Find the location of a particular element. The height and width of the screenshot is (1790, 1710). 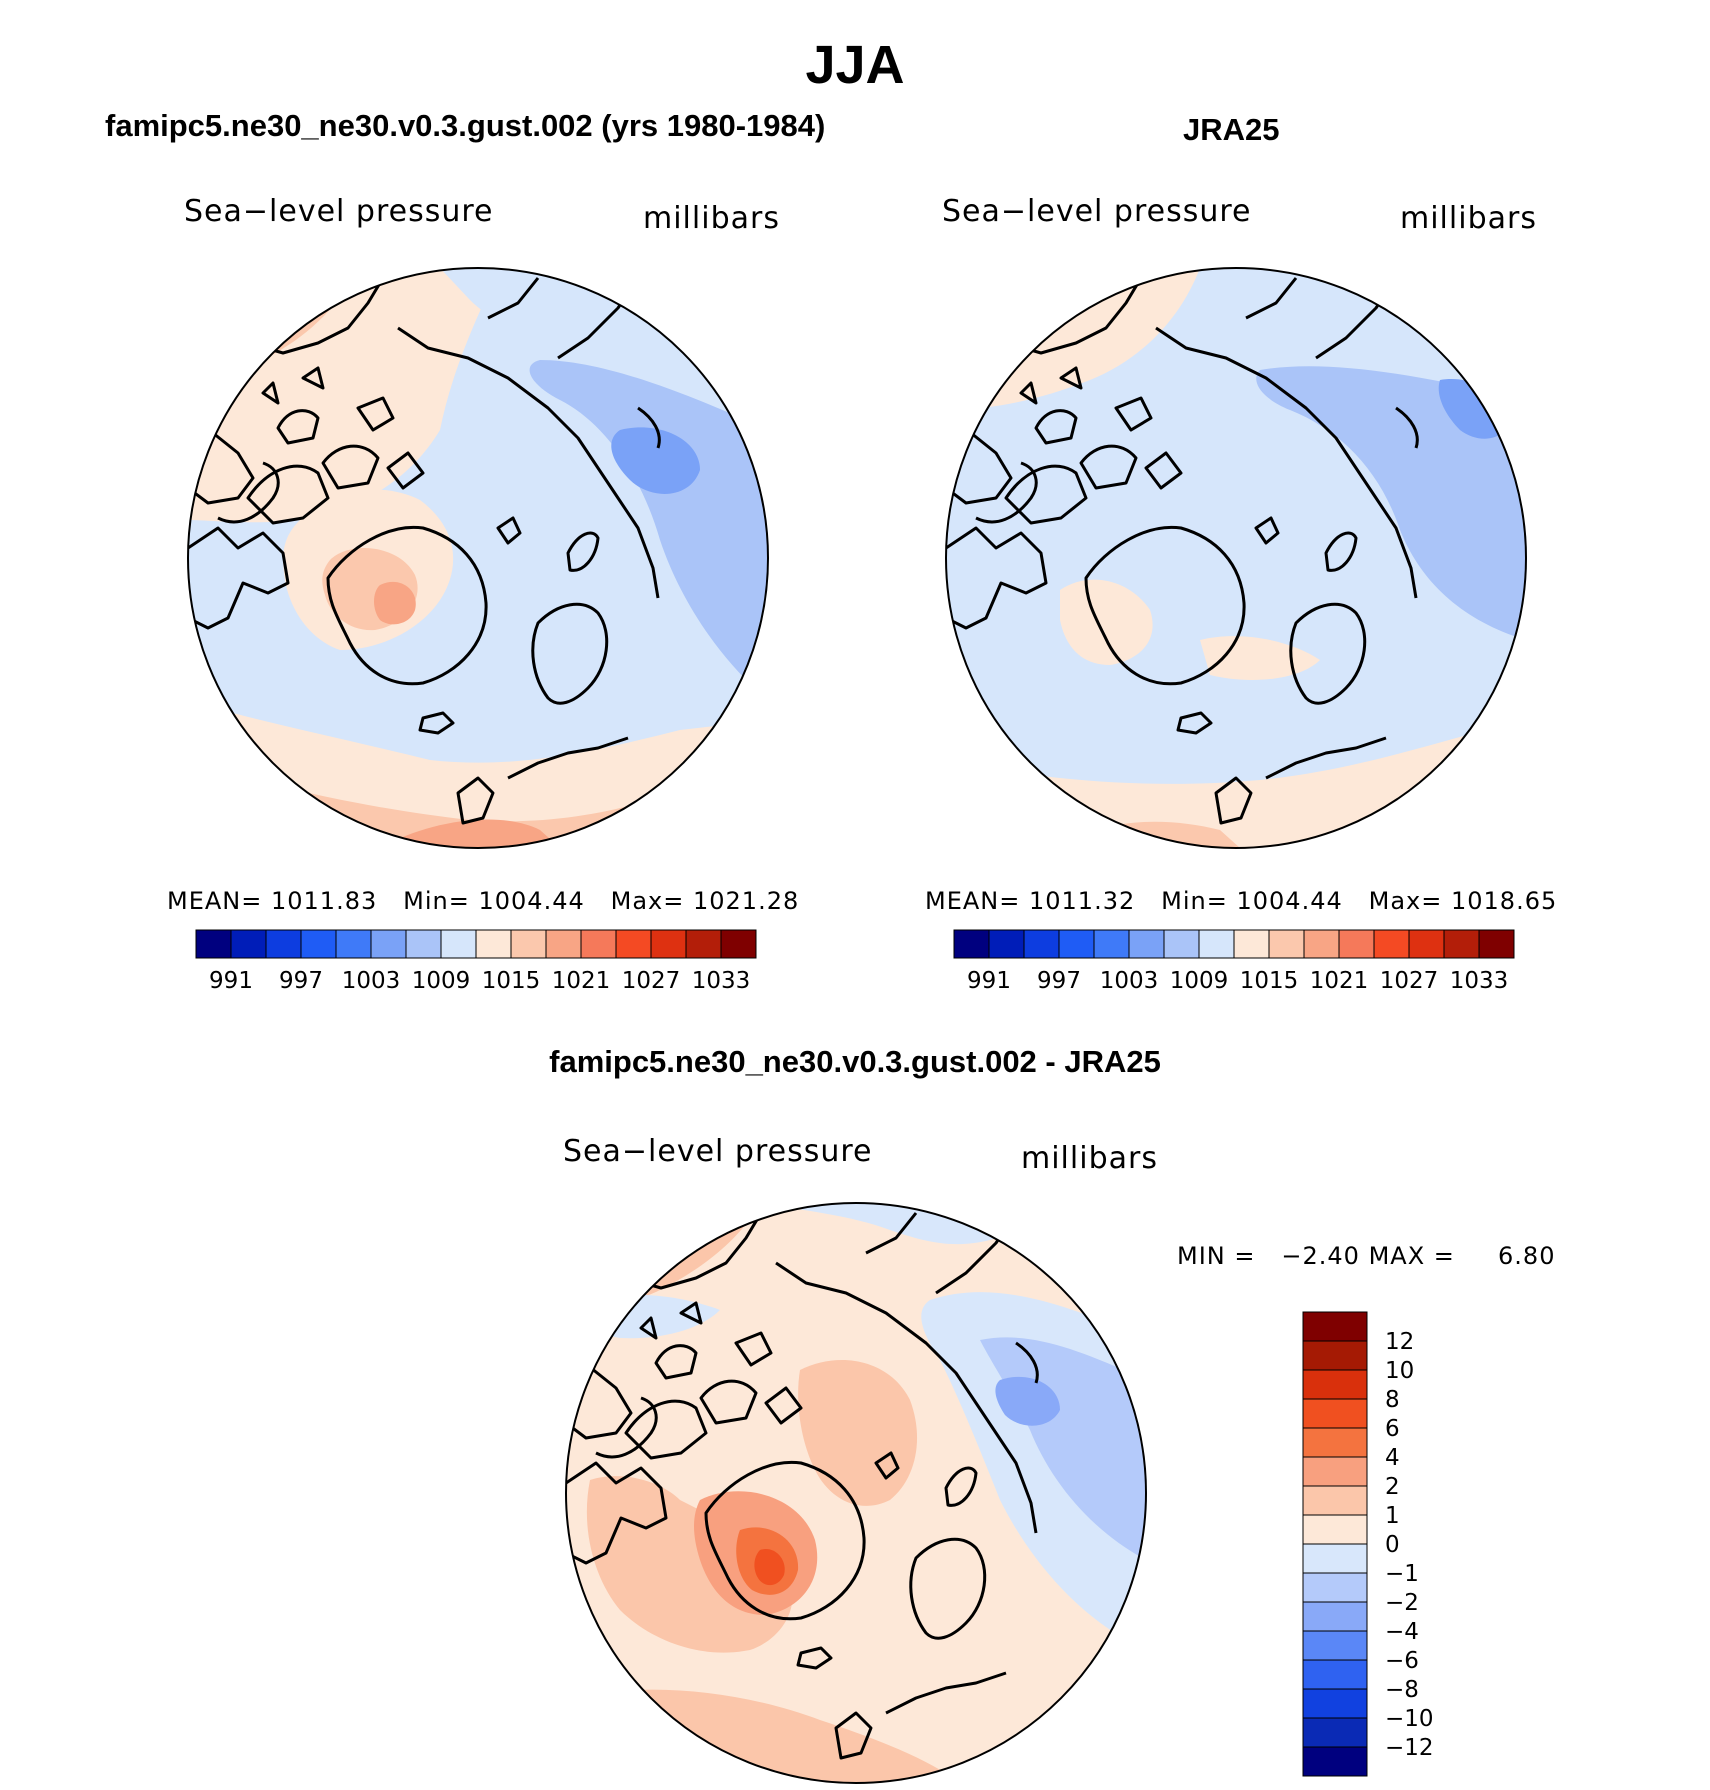

colorbar-tick-label: 8 is located at coordinates (1392, 1400).